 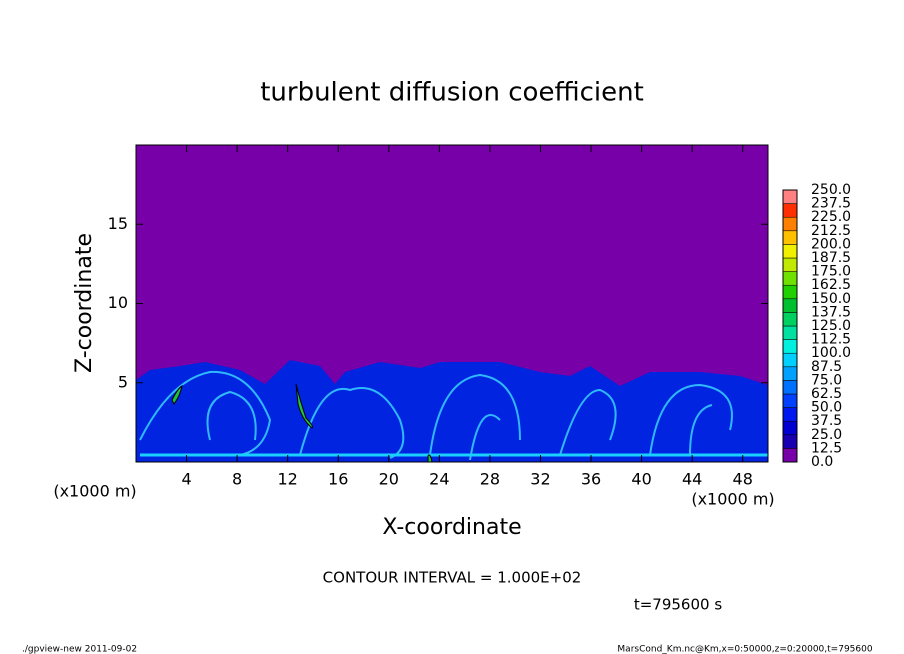 I want to click on colorbar-label: 62.5, so click(x=826, y=394).